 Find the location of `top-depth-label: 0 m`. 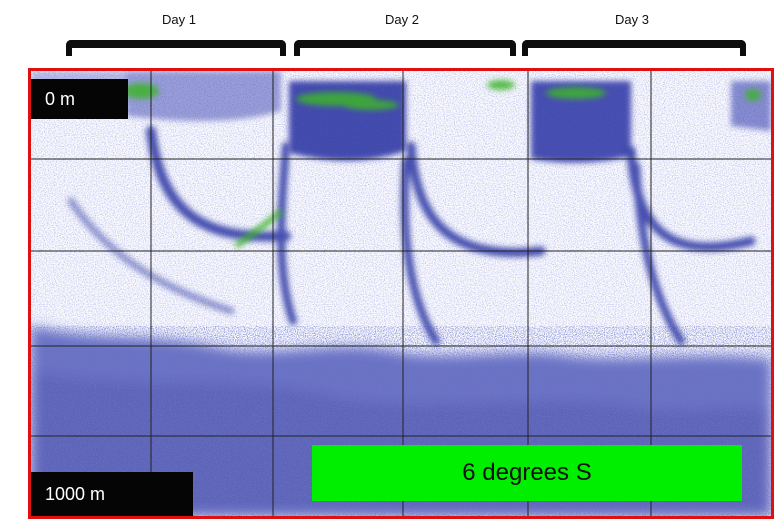

top-depth-label: 0 m is located at coordinates (79, 99).